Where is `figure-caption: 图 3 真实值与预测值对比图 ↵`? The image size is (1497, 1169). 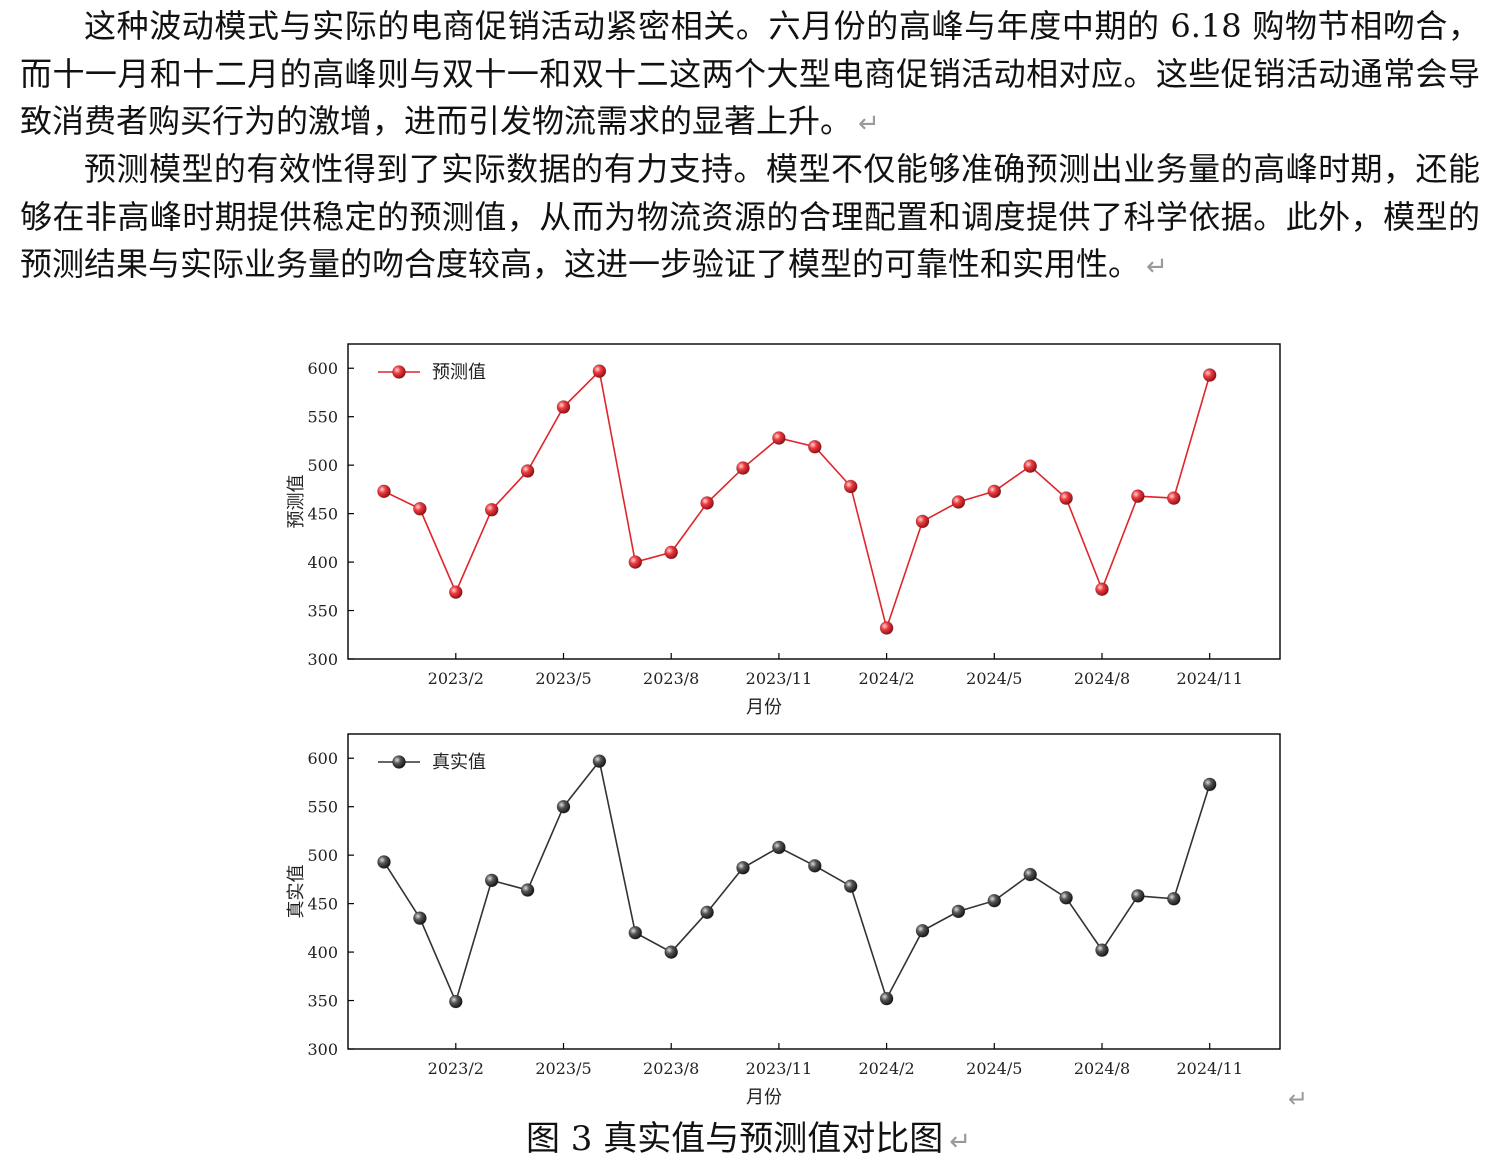
figure-caption: 图 3 真实值与预测值对比图 ↵ is located at coordinates (748, 1140).